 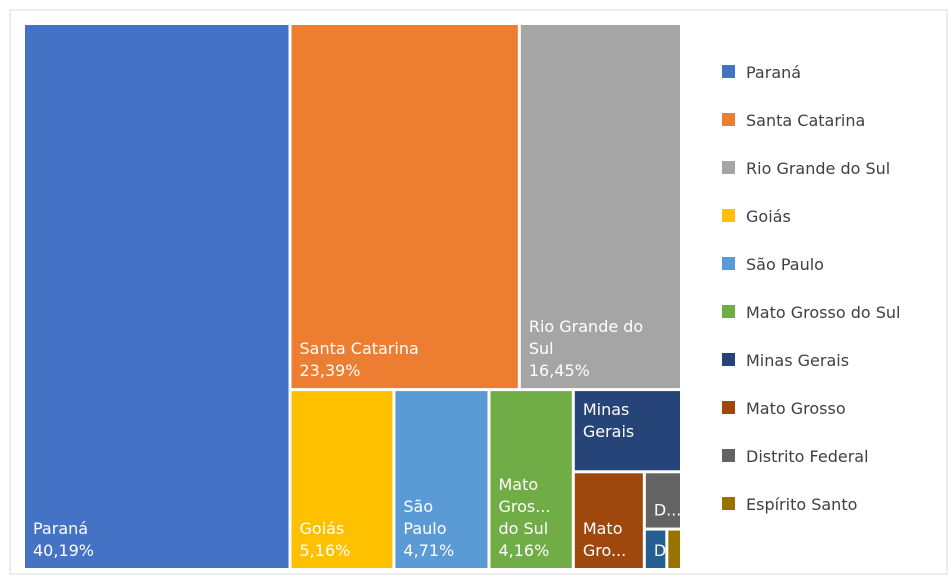 What do you see at coordinates (807, 456) in the screenshot?
I see `legend-label: Distrito Federal` at bounding box center [807, 456].